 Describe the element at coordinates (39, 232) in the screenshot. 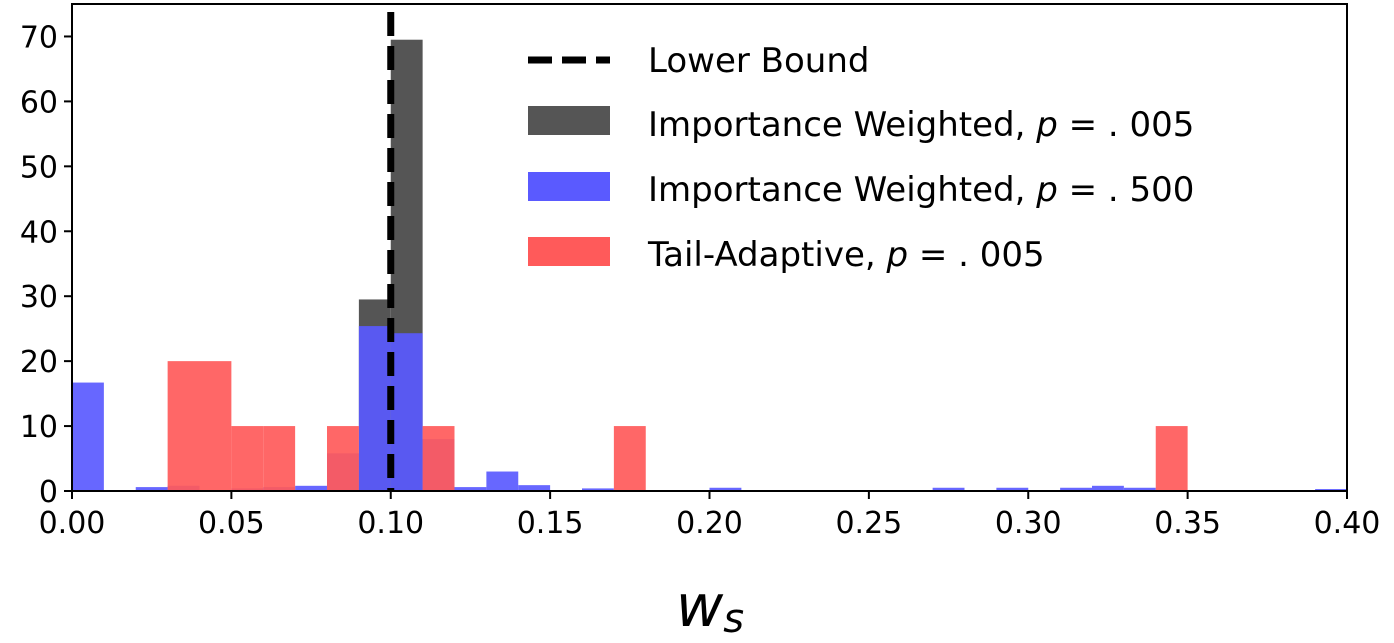

I see `y-tick-label: 40` at that location.